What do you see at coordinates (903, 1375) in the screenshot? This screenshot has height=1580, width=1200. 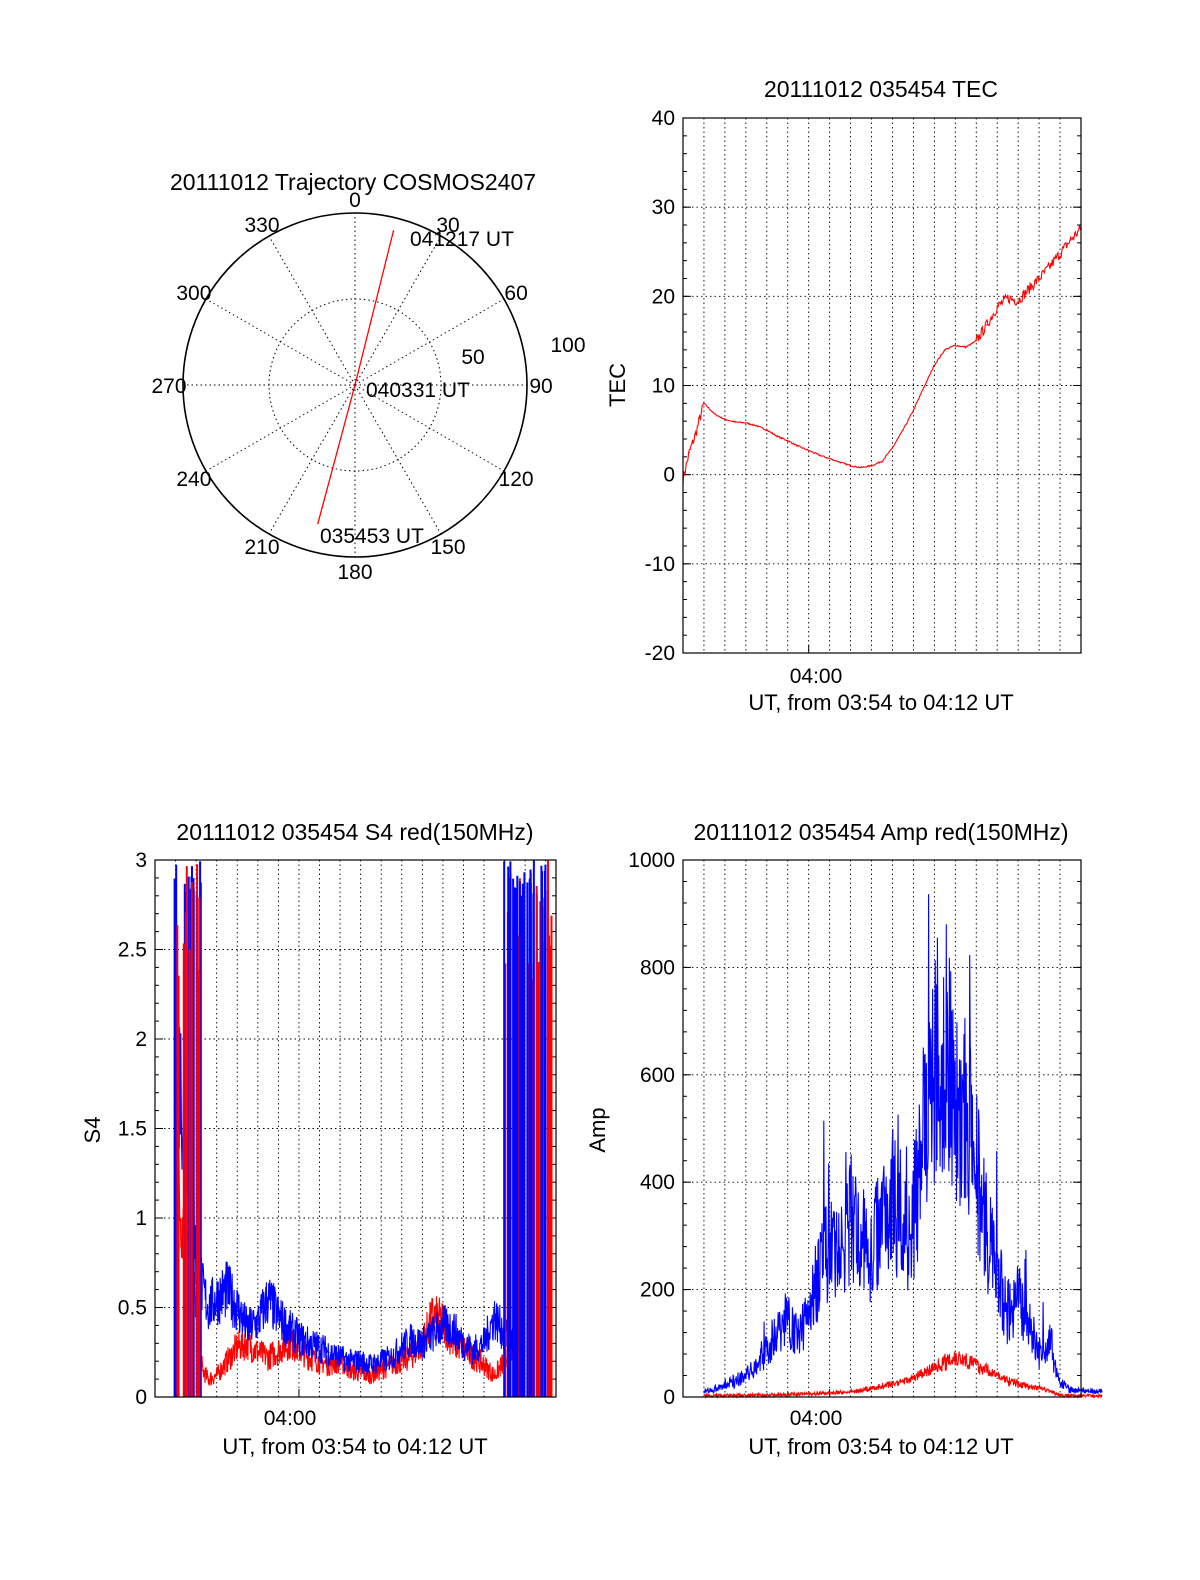 I see `amp-series-red-line` at bounding box center [903, 1375].